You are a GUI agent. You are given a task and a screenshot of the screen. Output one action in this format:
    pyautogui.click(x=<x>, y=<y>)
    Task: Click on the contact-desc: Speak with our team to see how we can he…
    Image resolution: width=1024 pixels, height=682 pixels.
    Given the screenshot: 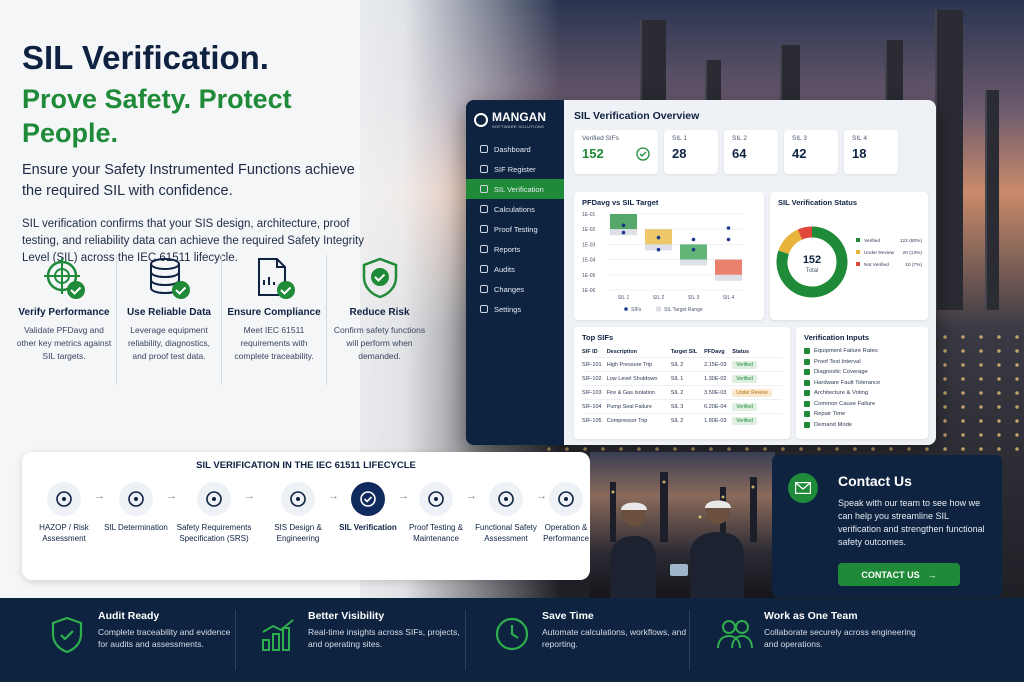 What is the action you would take?
    pyautogui.click(x=911, y=522)
    